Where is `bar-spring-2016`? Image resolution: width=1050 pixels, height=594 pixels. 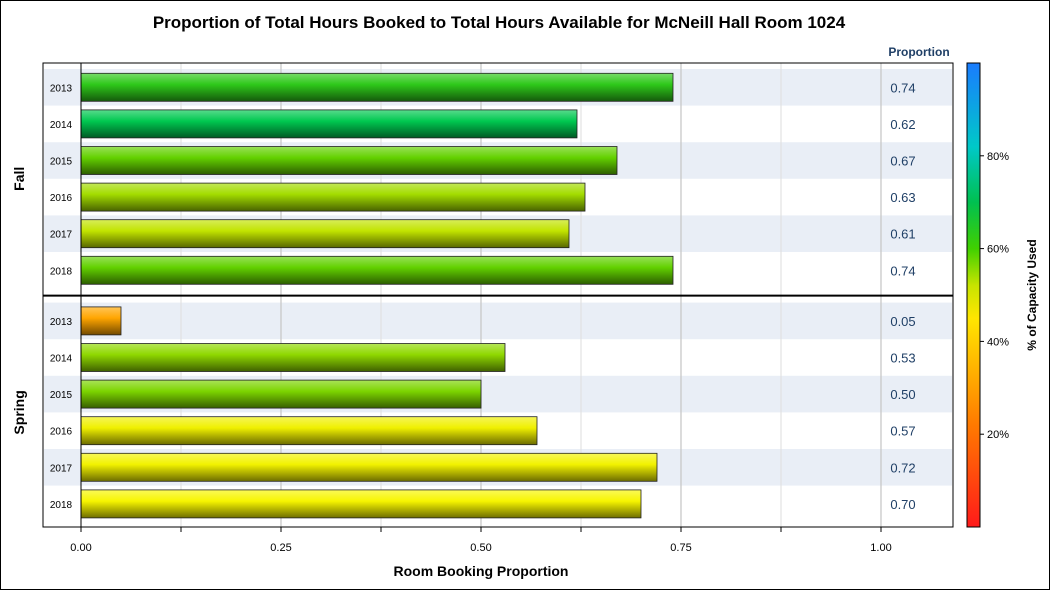 bar-spring-2016 is located at coordinates (309, 431).